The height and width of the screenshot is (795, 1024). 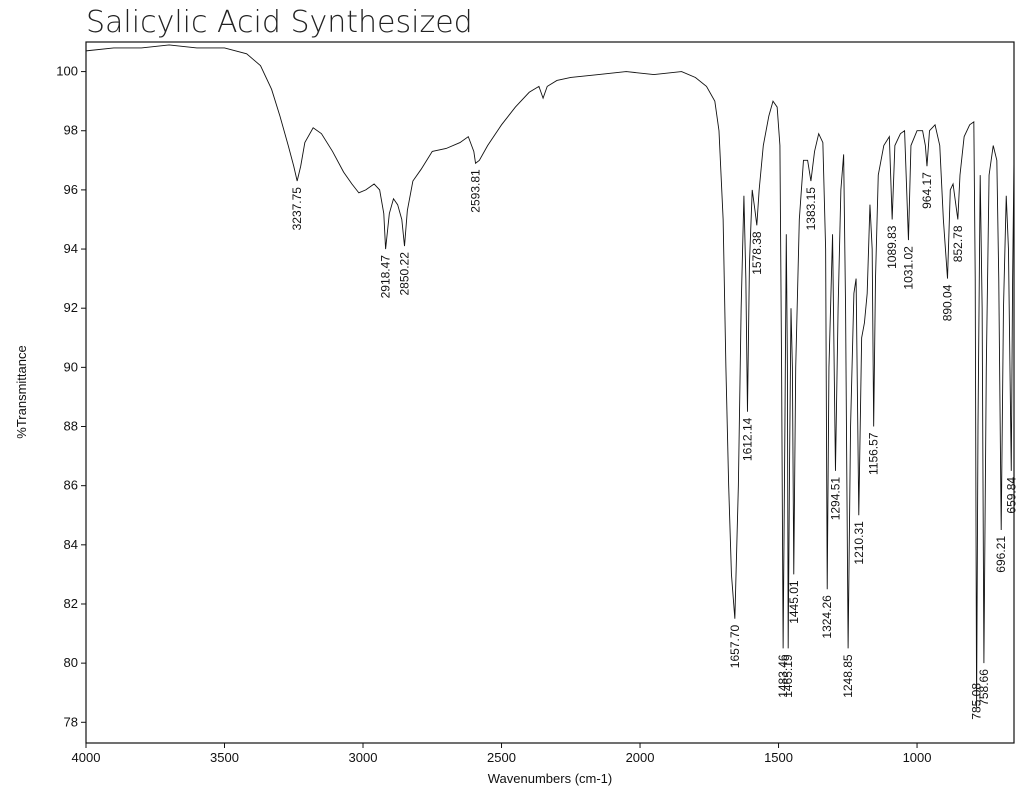 I want to click on peak-label: 1248.85, so click(x=848, y=676).